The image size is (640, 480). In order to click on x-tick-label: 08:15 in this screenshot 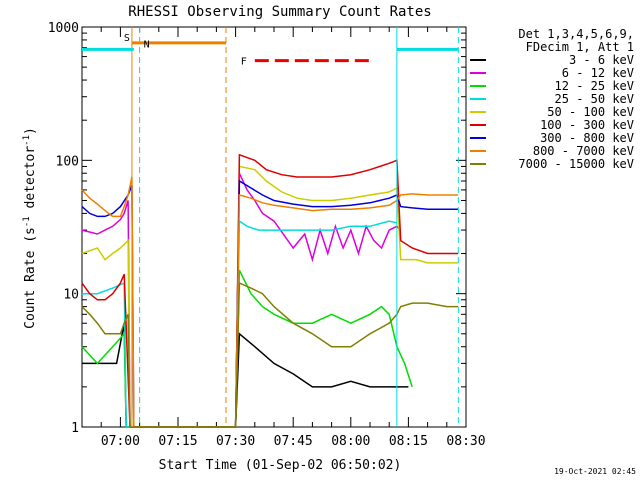, I will do `click(408, 441)`.